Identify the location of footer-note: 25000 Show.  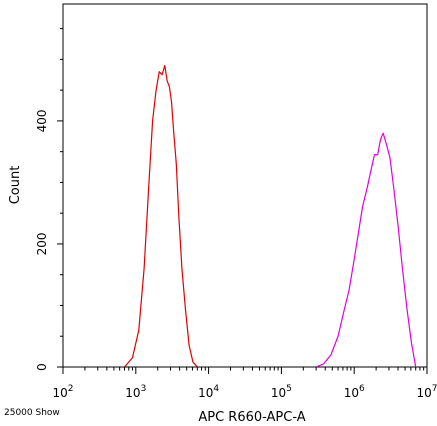
(32, 413).